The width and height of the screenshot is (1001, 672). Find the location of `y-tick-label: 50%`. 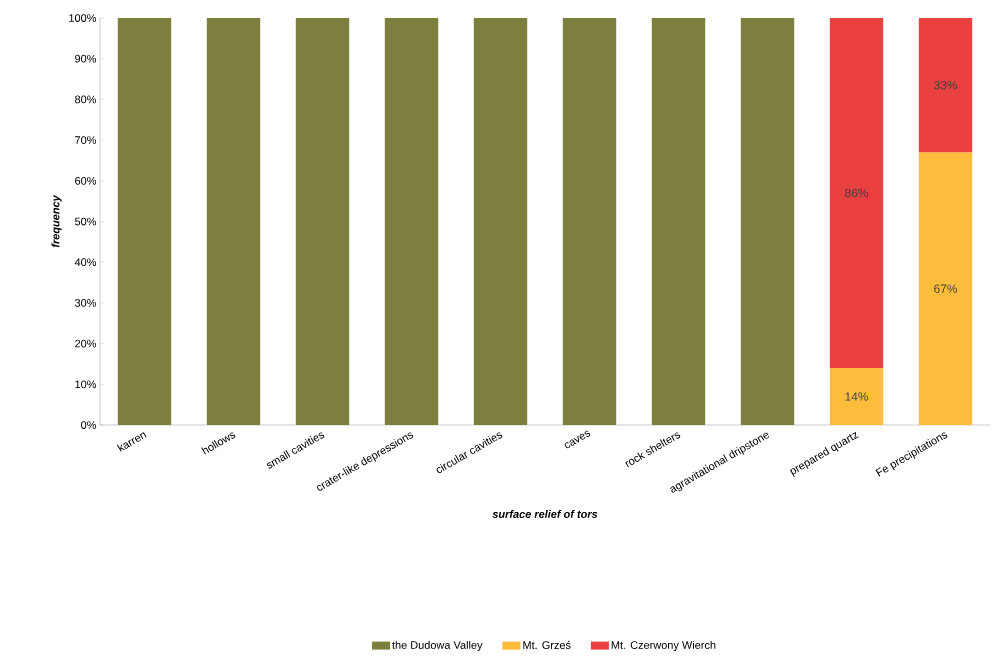

y-tick-label: 50% is located at coordinates (85, 221).